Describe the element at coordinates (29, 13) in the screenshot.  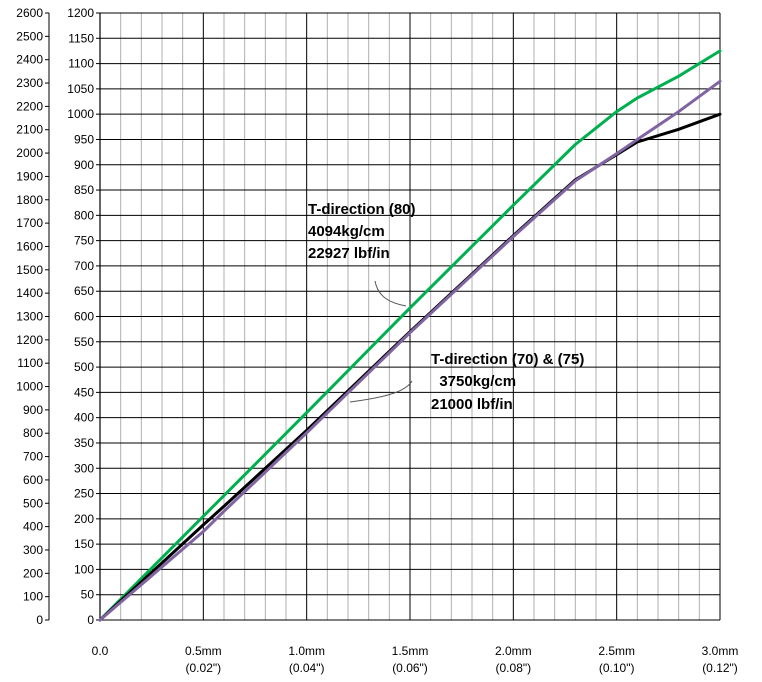
I see `left-tick-label: 2600` at that location.